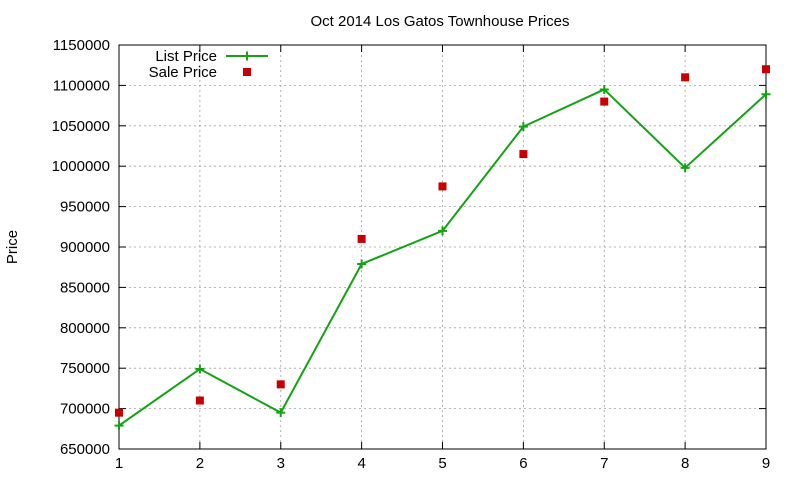  I want to click on y-tick-label: 950000, so click(85, 207).